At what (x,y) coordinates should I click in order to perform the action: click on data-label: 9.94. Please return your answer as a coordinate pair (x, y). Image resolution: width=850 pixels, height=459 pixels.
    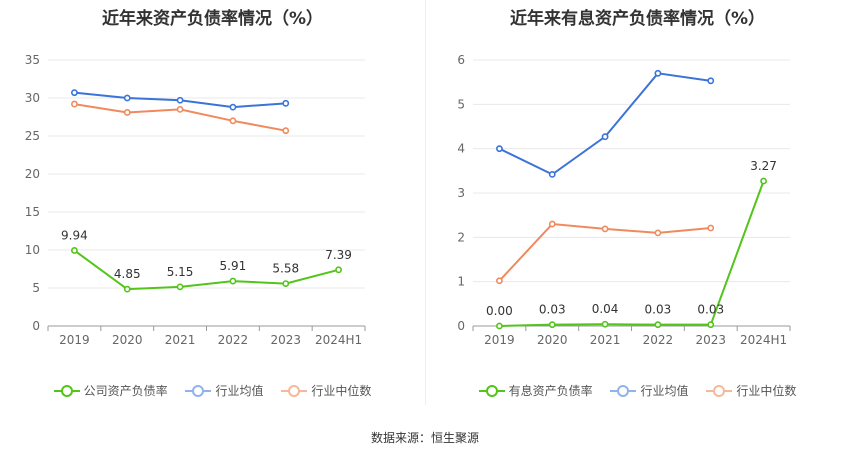
    Looking at the image, I should click on (74, 235).